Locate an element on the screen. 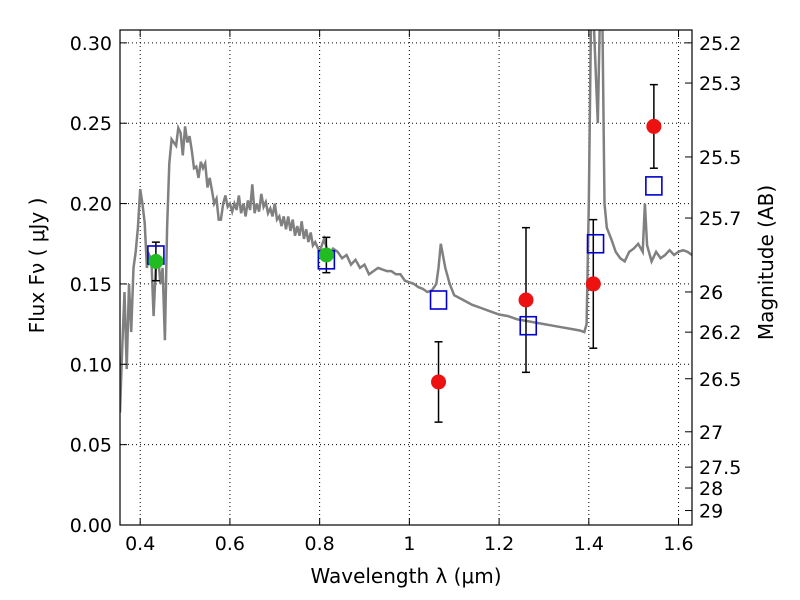  mag-tick-label: 25.3 is located at coordinates (720, 84).